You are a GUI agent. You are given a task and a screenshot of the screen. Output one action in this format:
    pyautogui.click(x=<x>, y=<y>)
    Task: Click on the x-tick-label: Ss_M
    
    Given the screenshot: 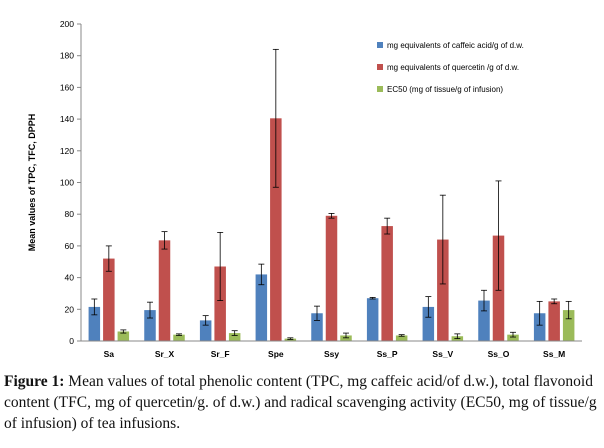 What is the action you would take?
    pyautogui.click(x=554, y=354)
    